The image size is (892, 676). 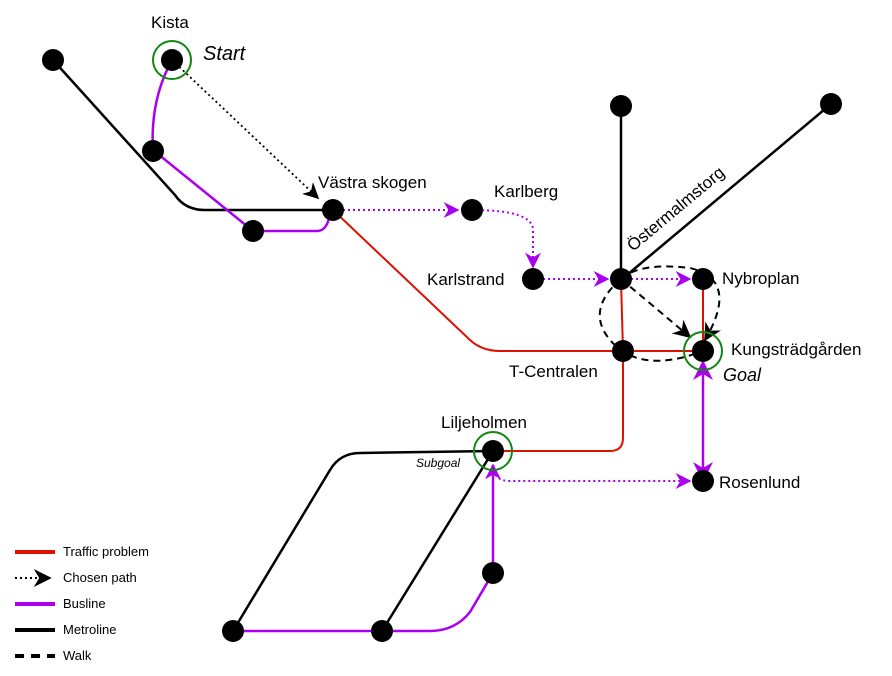 What do you see at coordinates (831, 104) in the screenshot?
I see `station-node-ostermalm-end` at bounding box center [831, 104].